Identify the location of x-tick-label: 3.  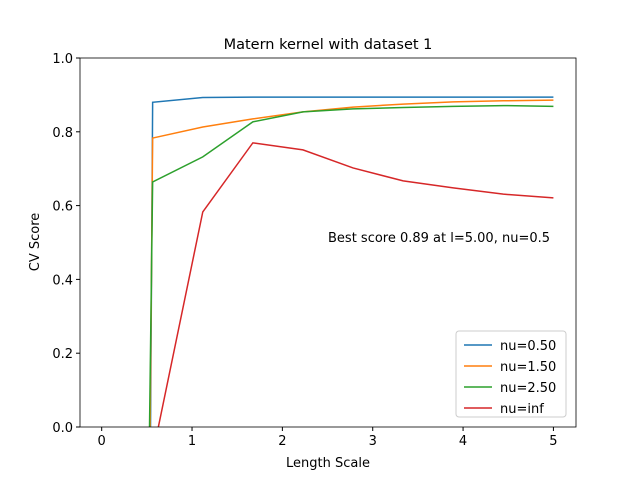
(373, 441).